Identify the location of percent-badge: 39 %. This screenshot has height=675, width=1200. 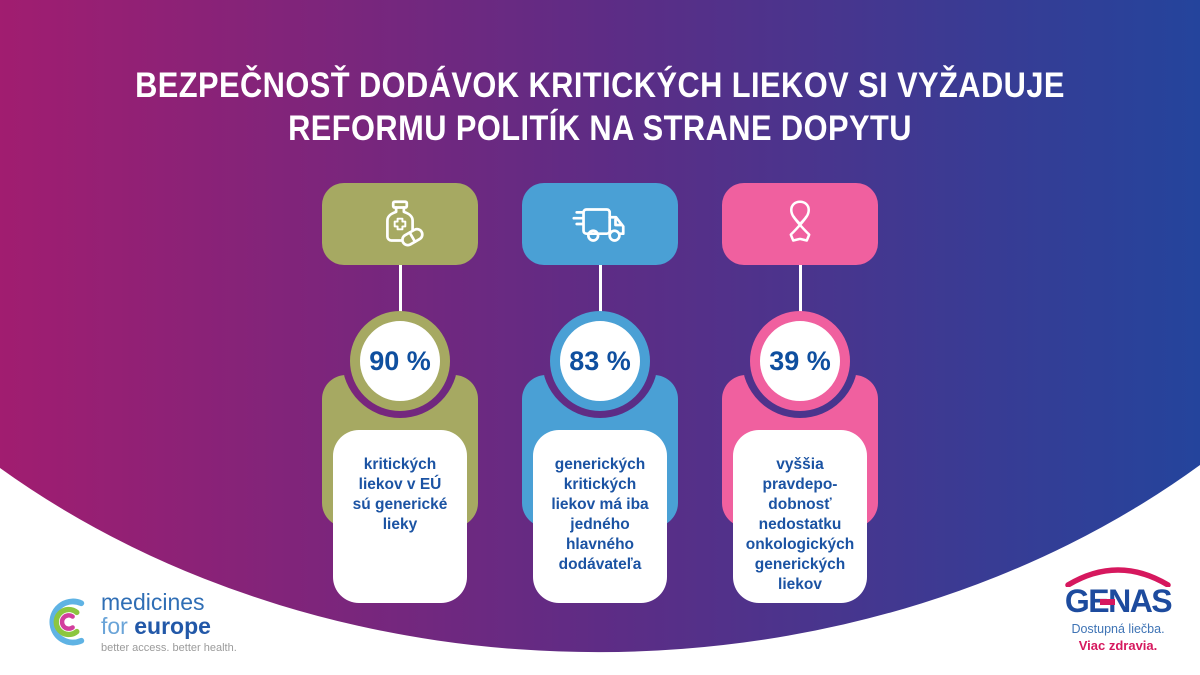
(800, 361).